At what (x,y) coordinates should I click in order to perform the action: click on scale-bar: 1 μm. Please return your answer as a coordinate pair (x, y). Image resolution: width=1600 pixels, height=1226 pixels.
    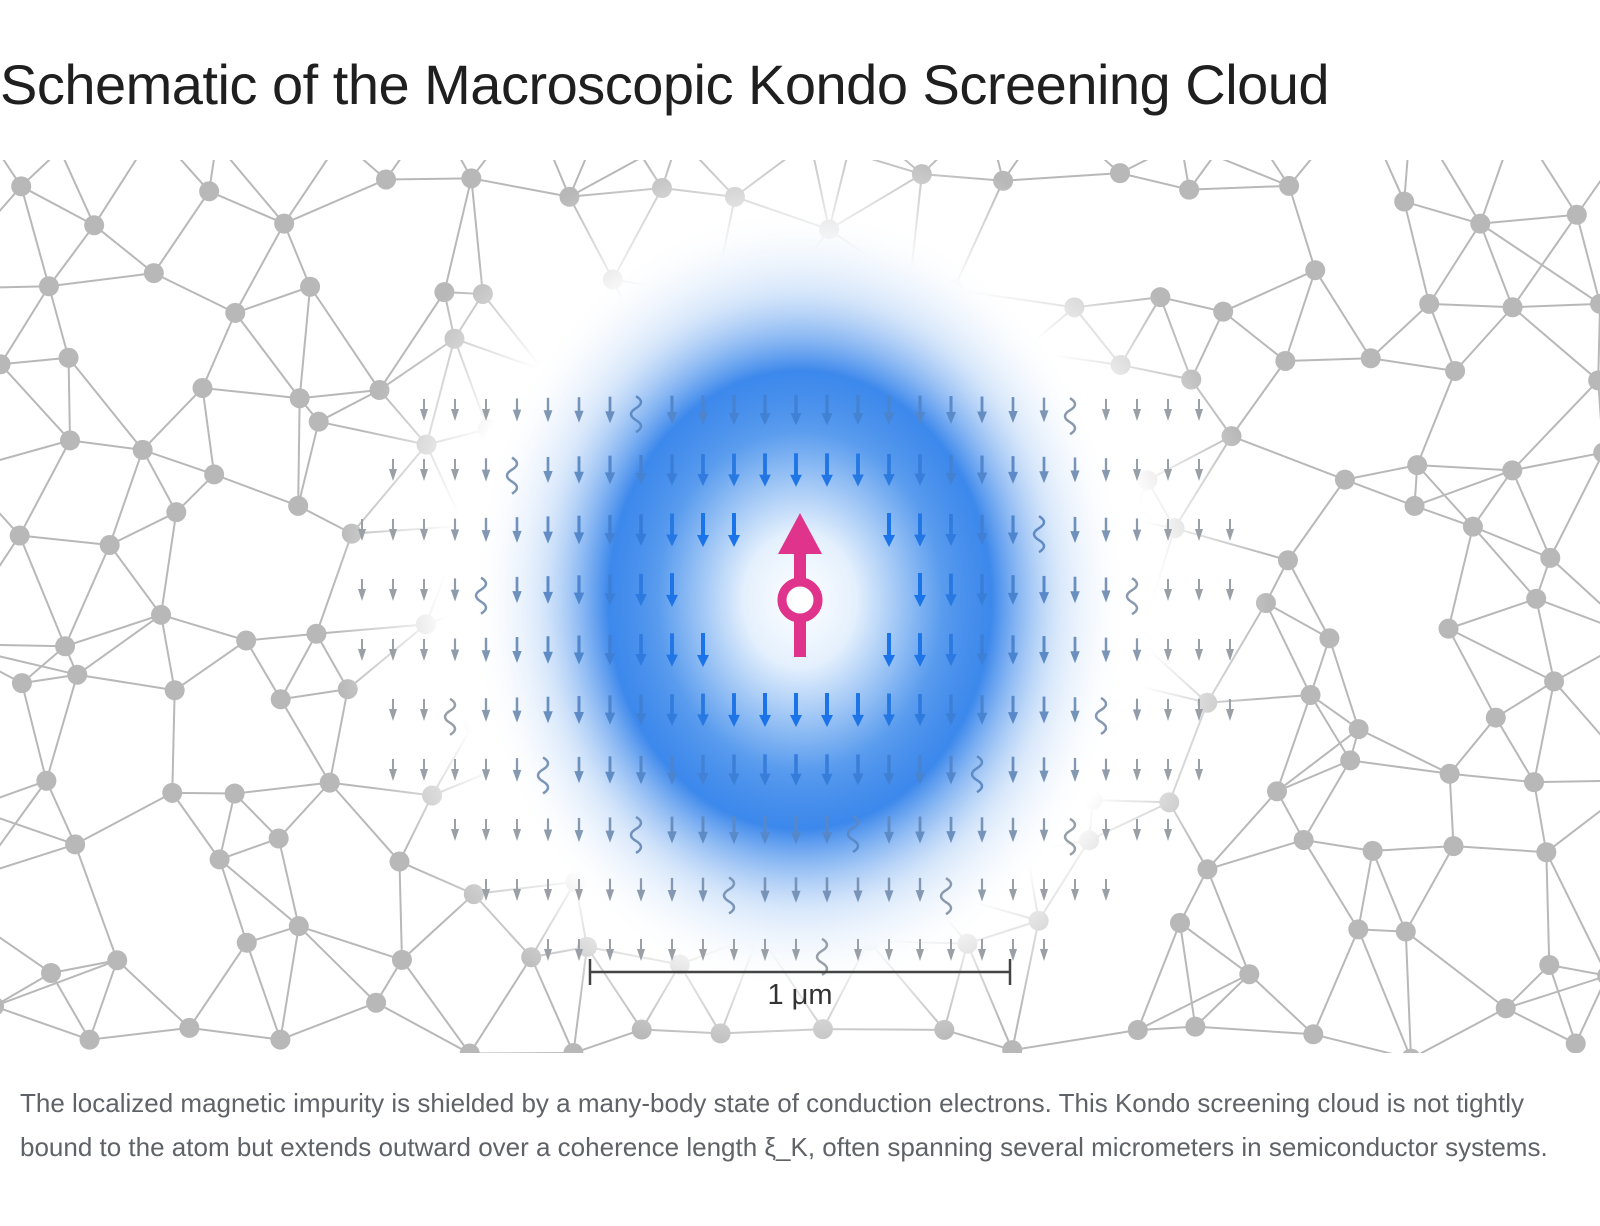
    Looking at the image, I should click on (800, 985).